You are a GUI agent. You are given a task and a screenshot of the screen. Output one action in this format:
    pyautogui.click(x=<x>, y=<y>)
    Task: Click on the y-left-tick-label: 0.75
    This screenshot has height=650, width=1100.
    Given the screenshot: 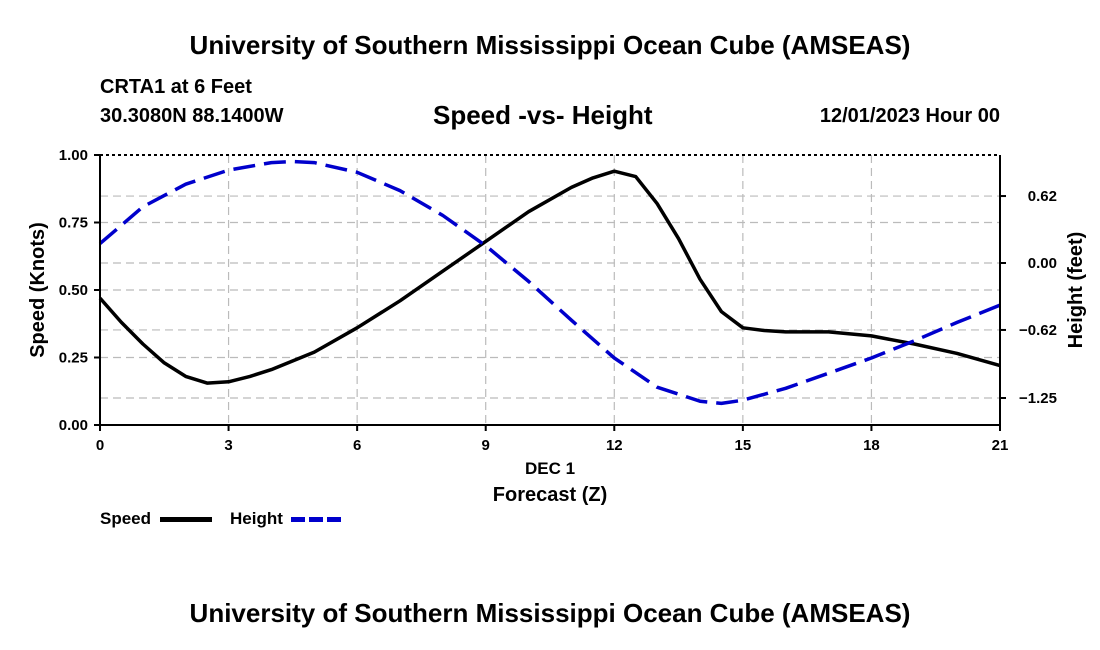 What is the action you would take?
    pyautogui.click(x=73, y=223)
    